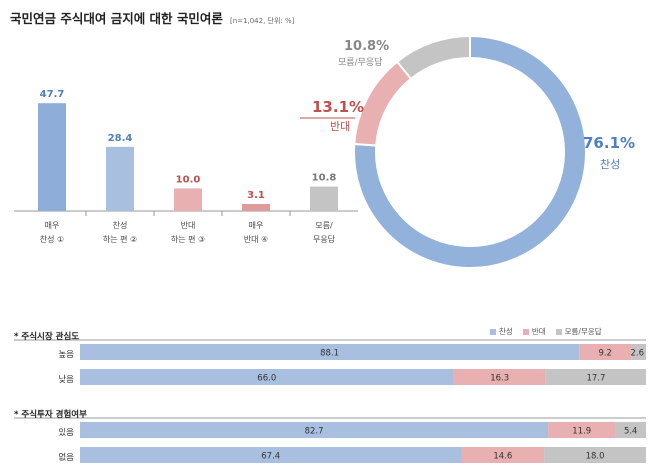 Image resolution: width=650 pixels, height=469 pixels. I want to click on stacked-legend: 찬성 반대 모름/무응답, so click(541, 331).